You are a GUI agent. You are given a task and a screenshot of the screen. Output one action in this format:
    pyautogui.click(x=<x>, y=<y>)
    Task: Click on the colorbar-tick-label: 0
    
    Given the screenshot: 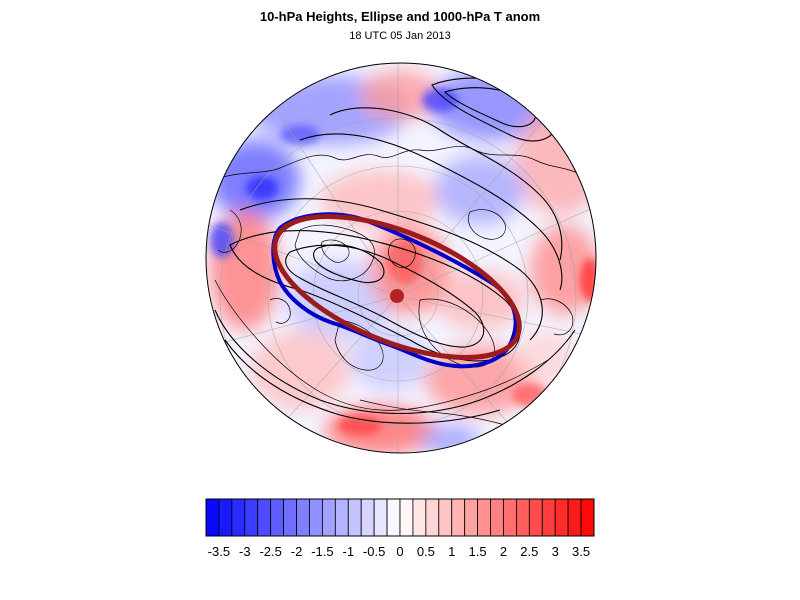 What is the action you would take?
    pyautogui.click(x=399, y=551)
    